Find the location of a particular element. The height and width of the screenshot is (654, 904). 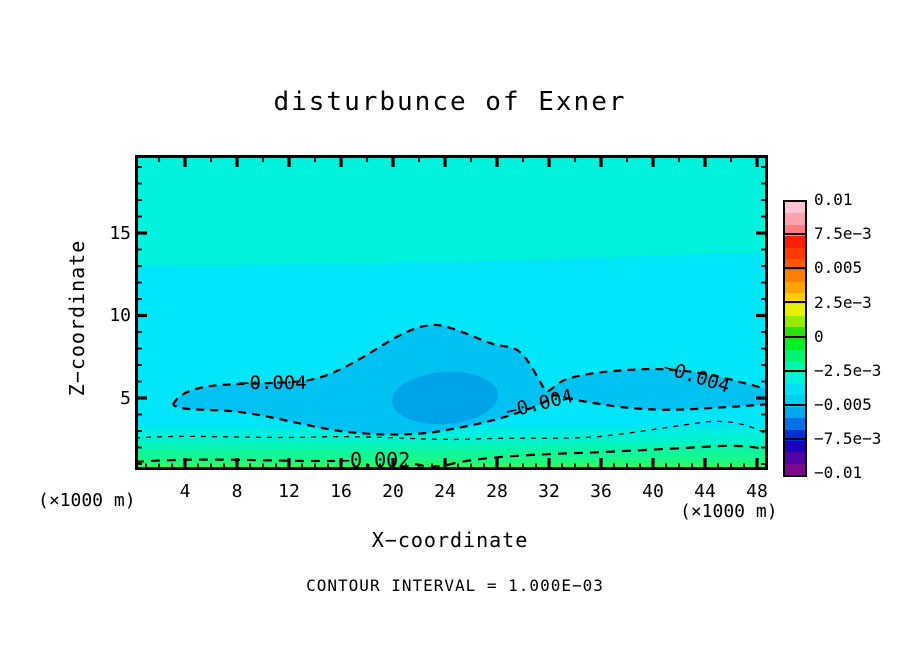

colorbar-label--0.005: −0.005 is located at coordinates (843, 404).